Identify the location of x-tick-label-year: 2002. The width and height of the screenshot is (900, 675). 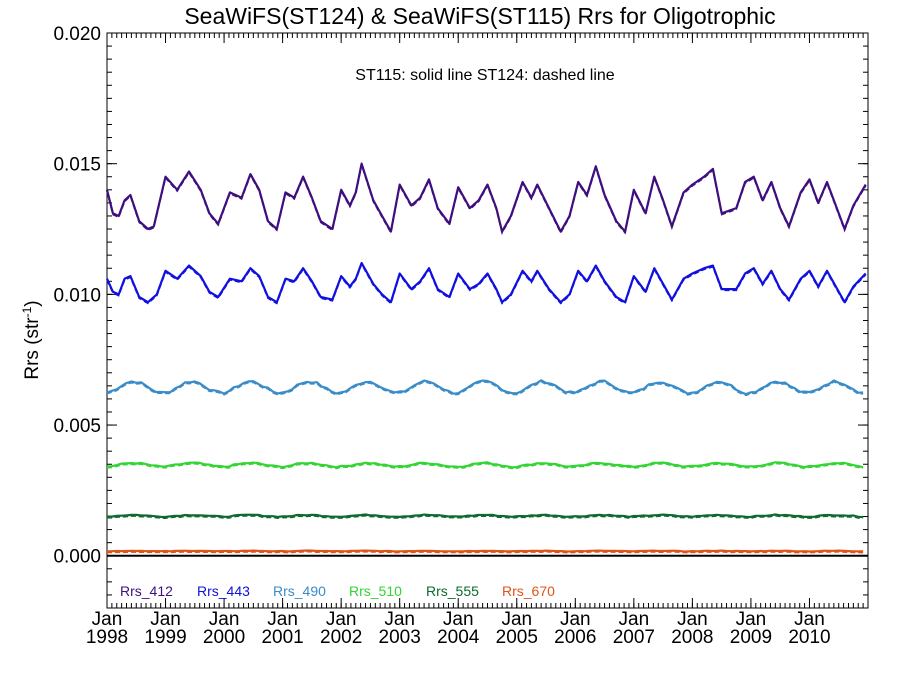
(341, 637).